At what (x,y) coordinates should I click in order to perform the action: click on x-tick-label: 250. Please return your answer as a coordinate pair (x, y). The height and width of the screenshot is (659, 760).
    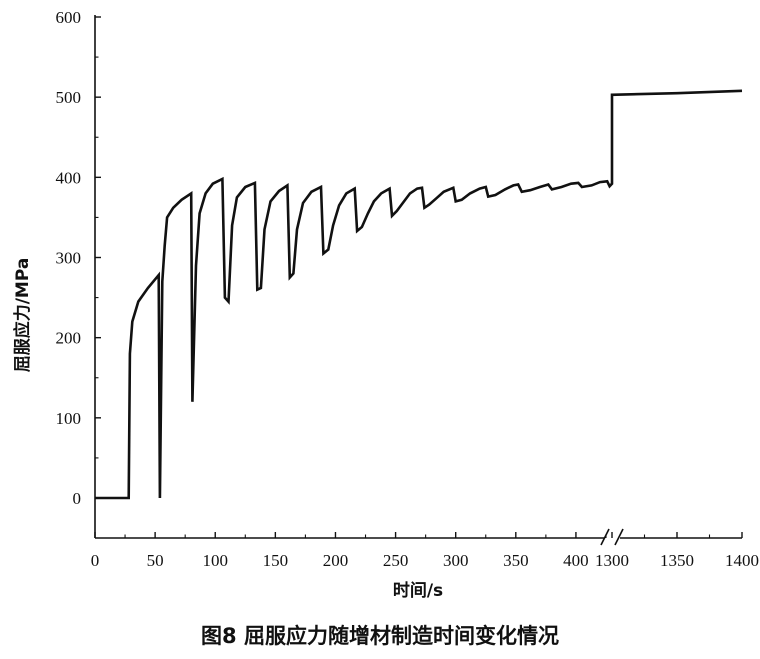
    Looking at the image, I should click on (396, 560).